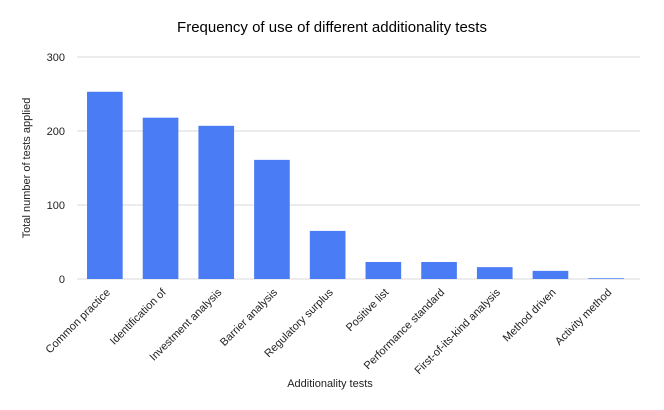 The width and height of the screenshot is (664, 410). I want to click on y-tick-label: 0, so click(62, 280).